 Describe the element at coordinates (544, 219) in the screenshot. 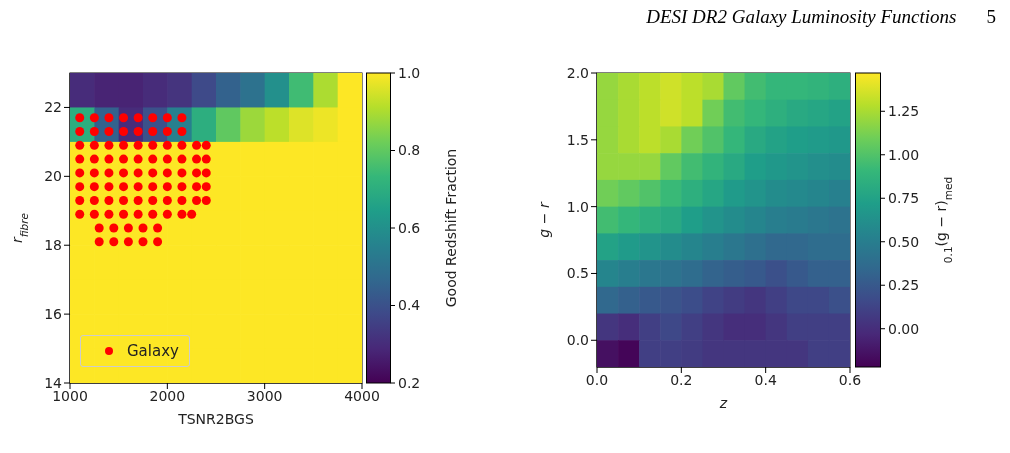

I see `y-axis-title: g − r` at that location.